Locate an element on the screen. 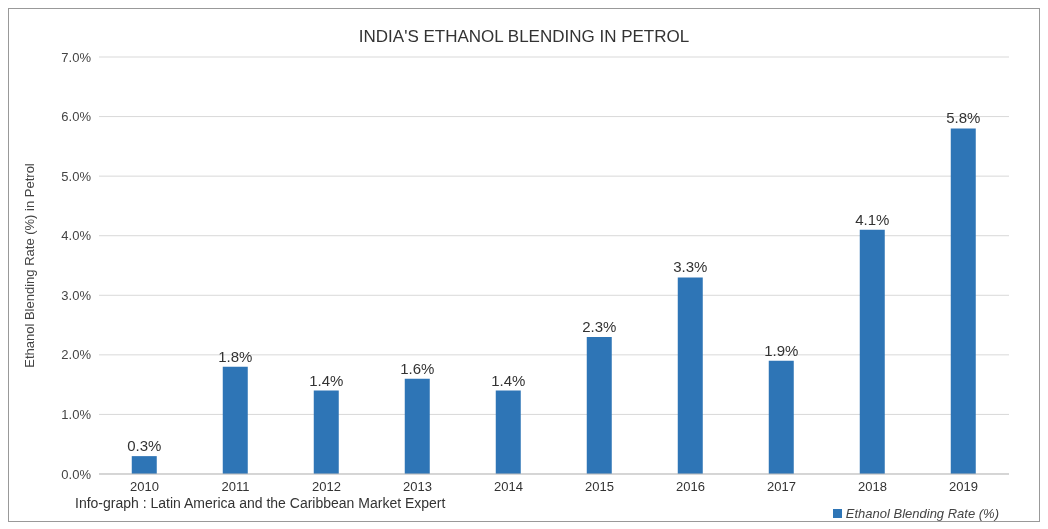  y-tick-label: 7.0% is located at coordinates (76, 57).